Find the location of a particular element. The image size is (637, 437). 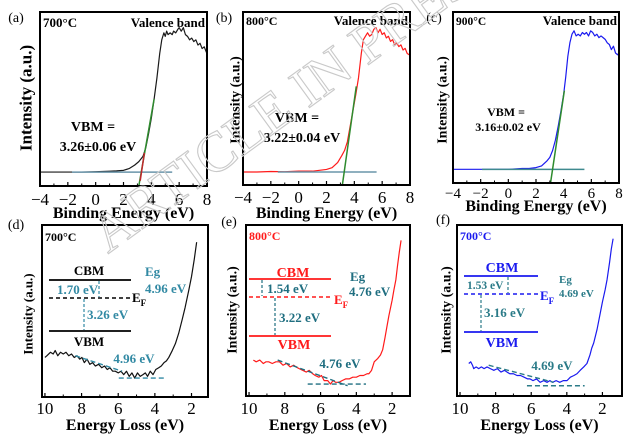

band-diagram: CBM VBM 1.53 eV 3.16 eV Eg 4.69 eV EF is located at coordinates (529, 306).